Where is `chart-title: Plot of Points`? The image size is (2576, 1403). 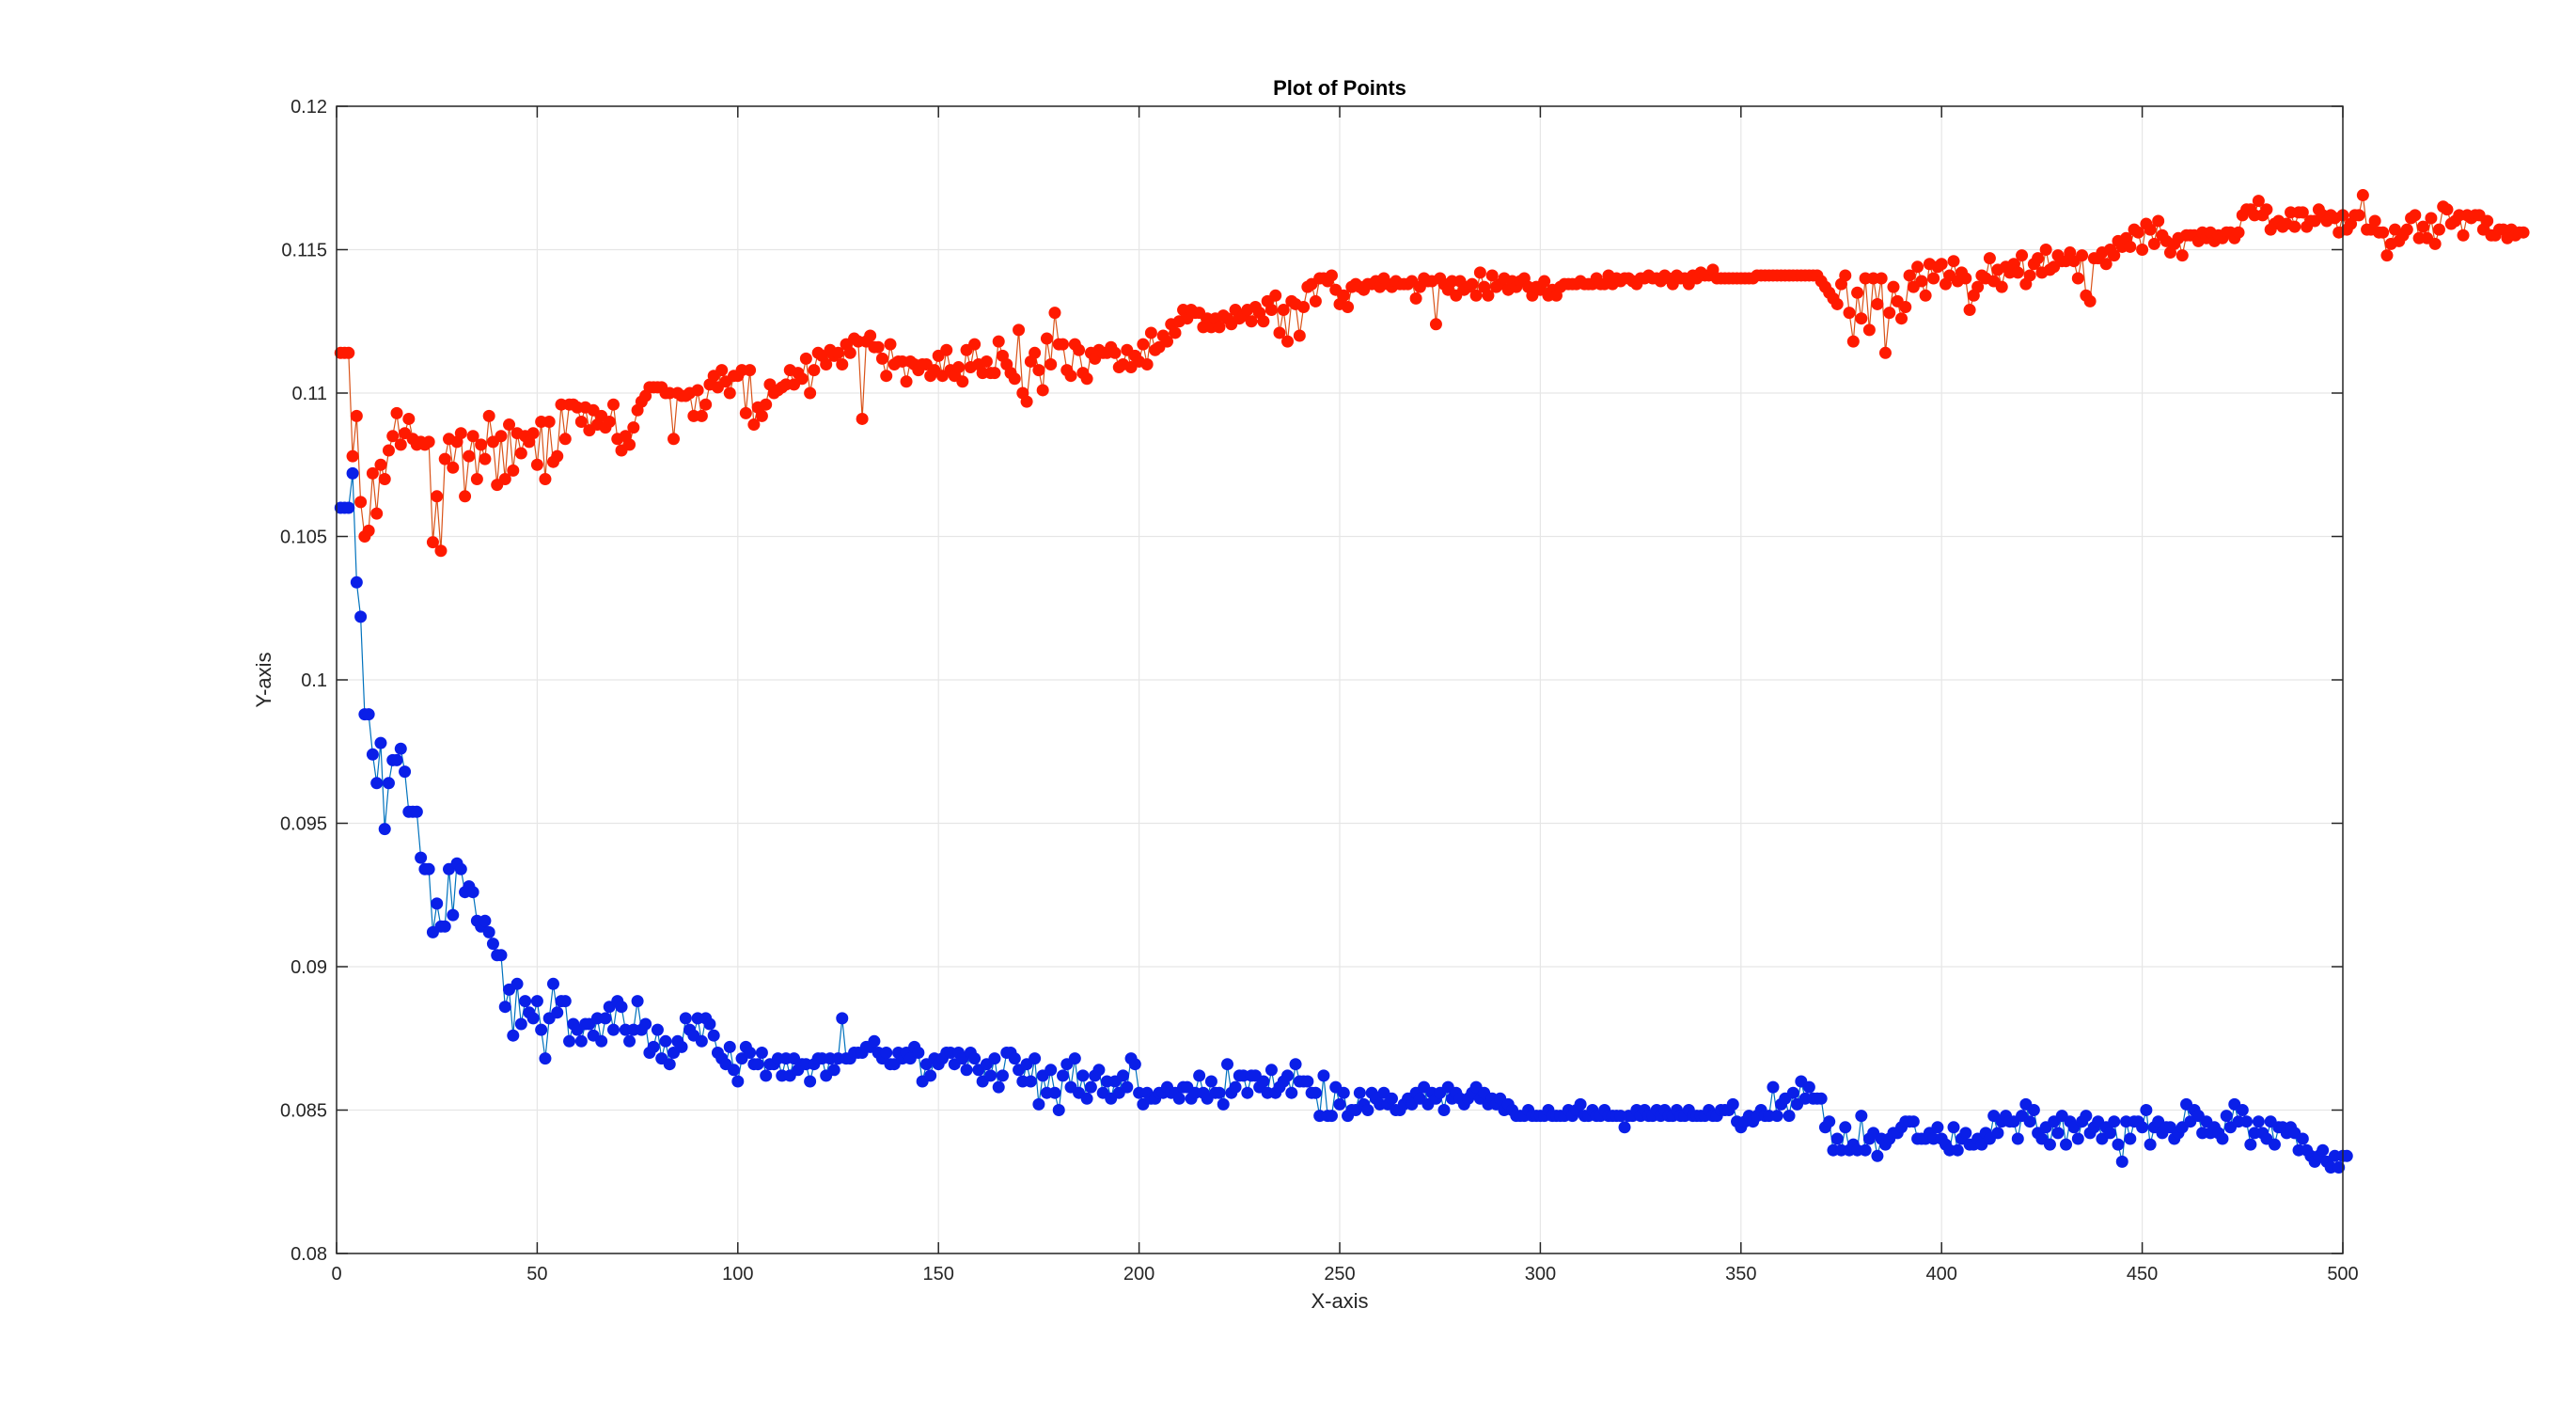
chart-title: Plot of Points is located at coordinates (1339, 88).